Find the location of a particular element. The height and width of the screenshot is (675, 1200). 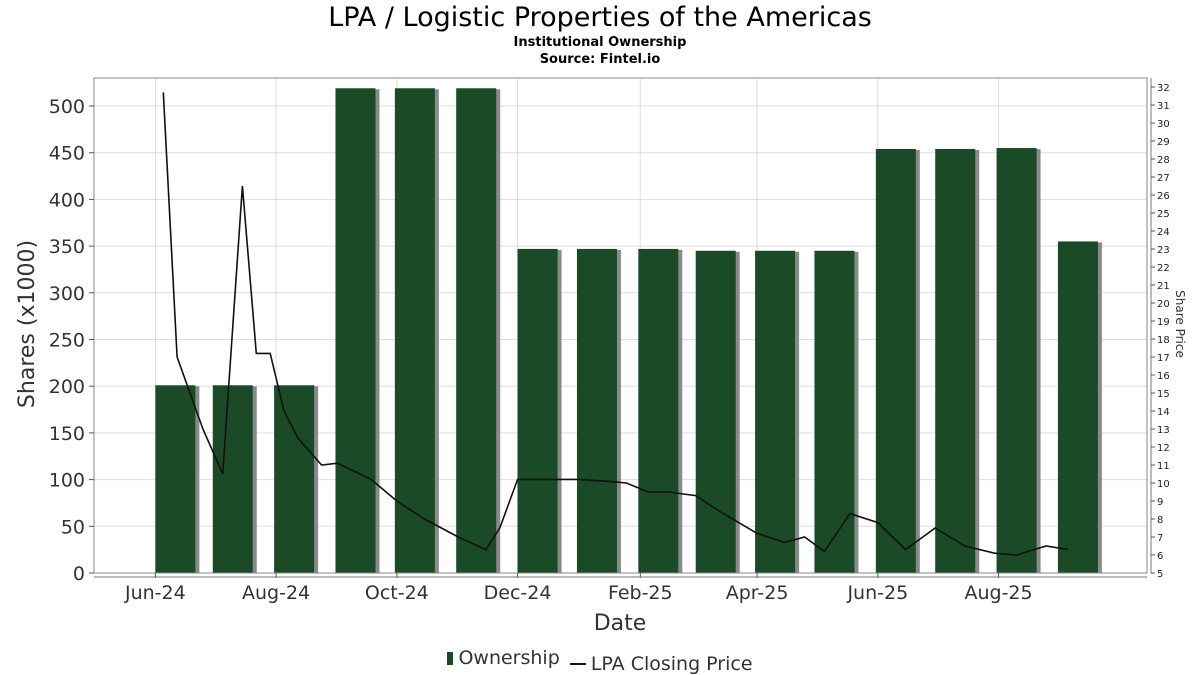

y2-tick-label: 25 is located at coordinates (1163, 214).